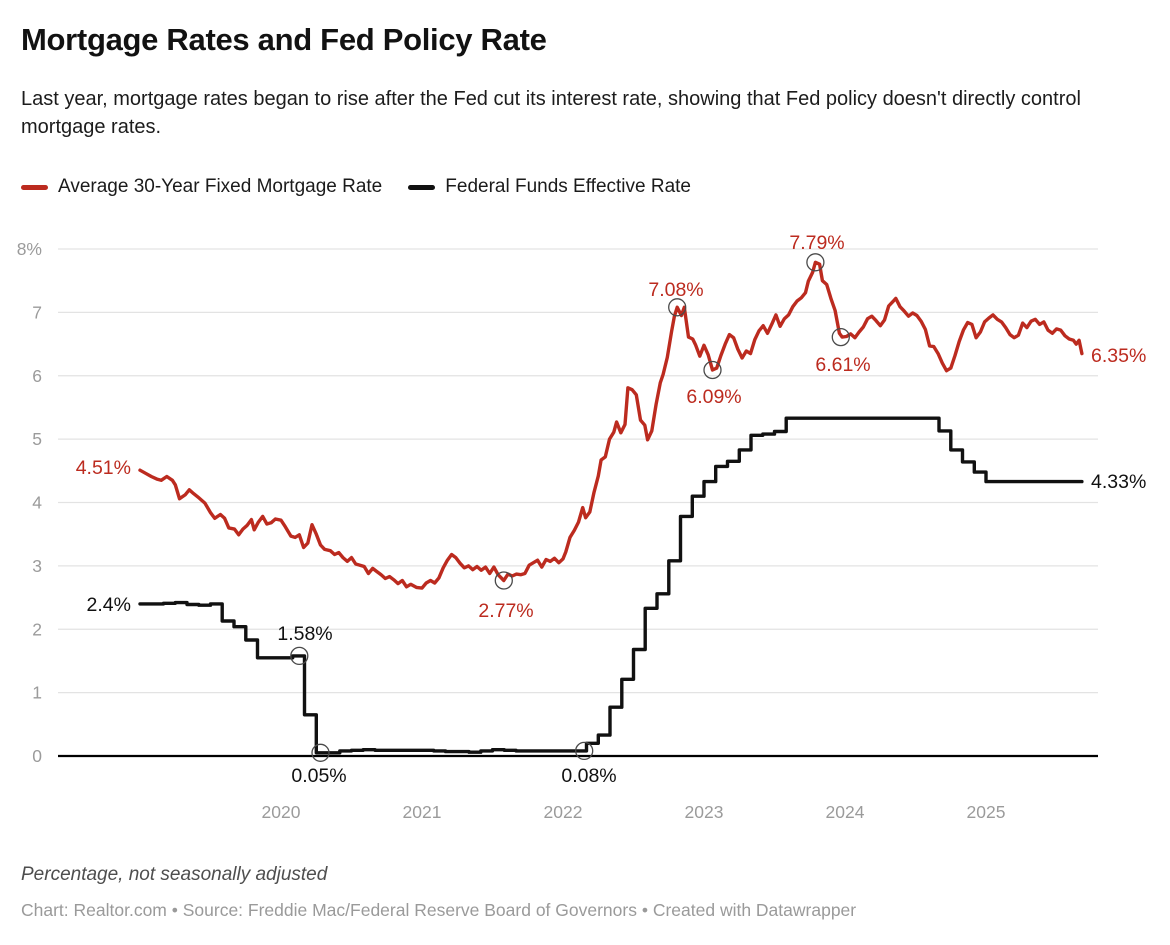 This screenshot has height=945, width=1170. What do you see at coordinates (220, 186) in the screenshot?
I see `legend-label-mortgage: Average 30-Year Fixed Mortgage Rate` at bounding box center [220, 186].